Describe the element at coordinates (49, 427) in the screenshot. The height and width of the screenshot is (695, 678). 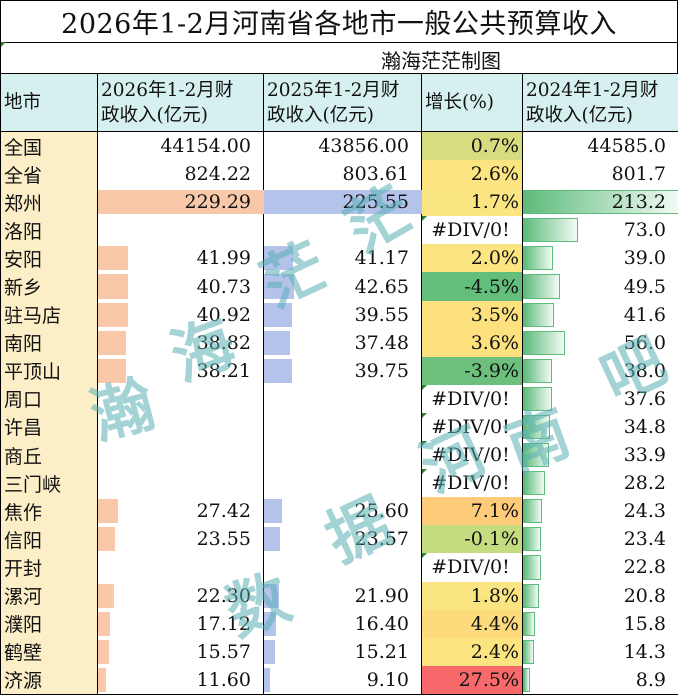
I see `cell-city: 许昌` at that location.